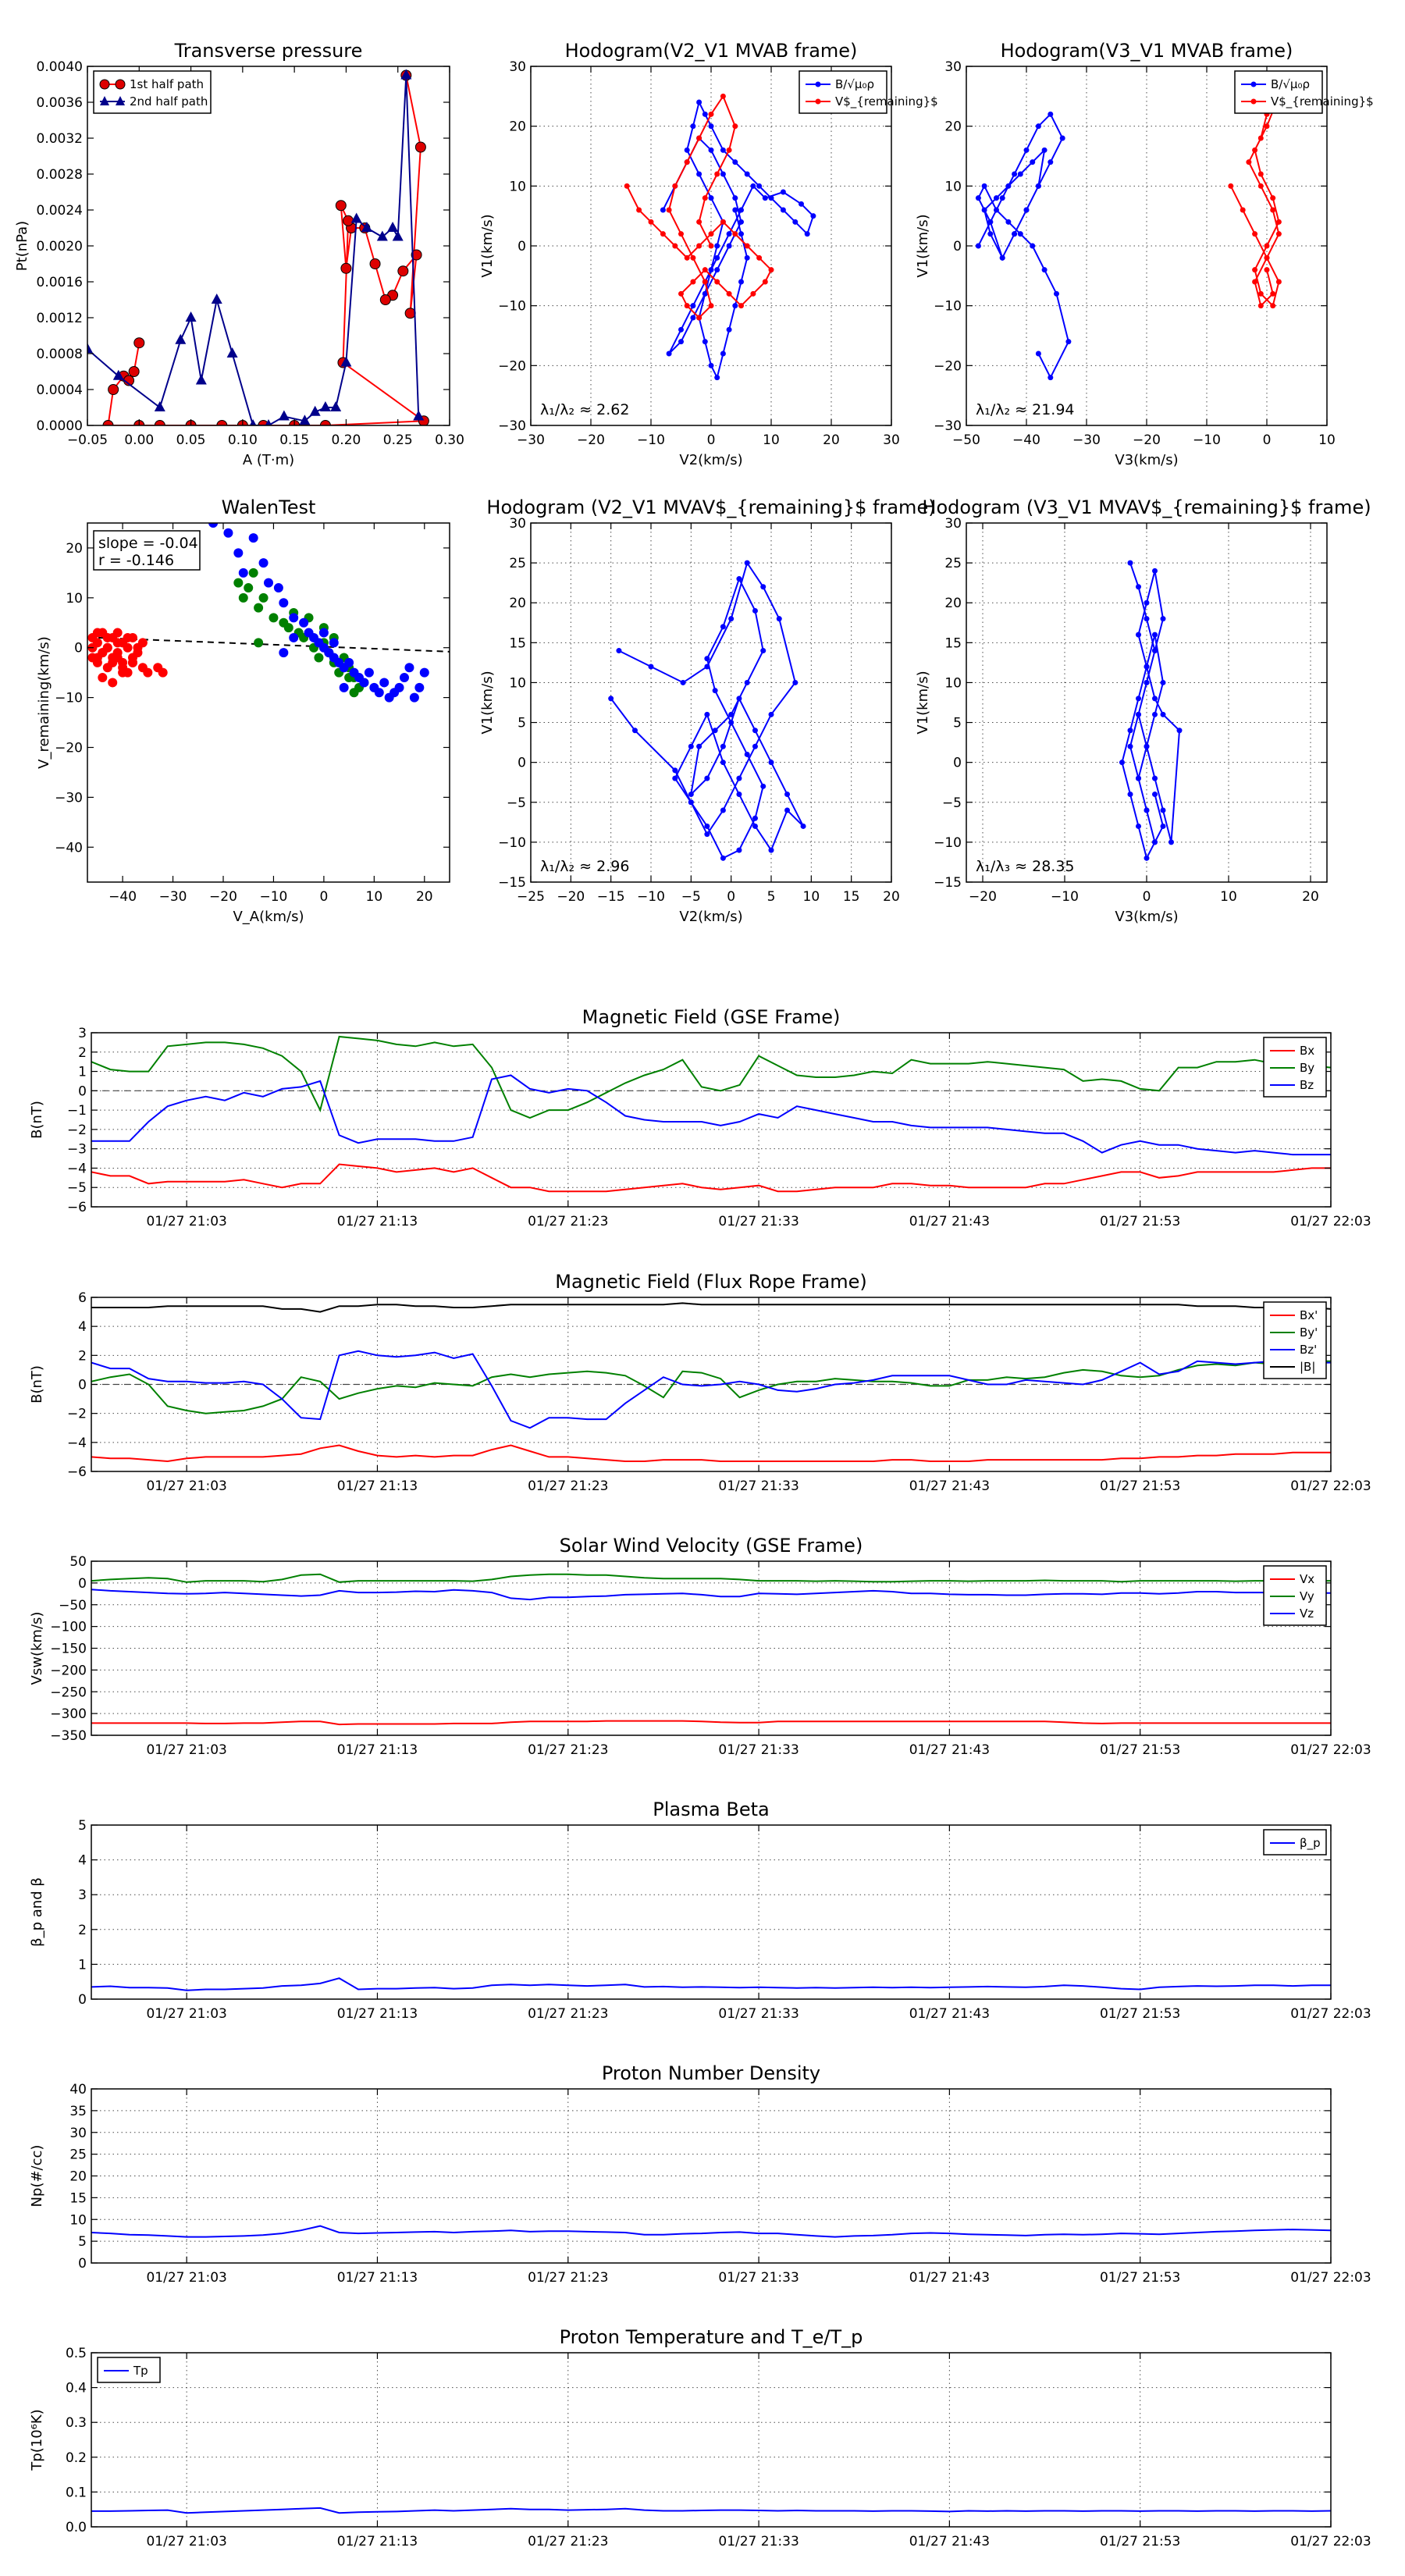 The height and width of the screenshot is (2576, 1405). What do you see at coordinates (68, 1736) in the screenshot?
I see `y-tick-label: −350` at bounding box center [68, 1736].